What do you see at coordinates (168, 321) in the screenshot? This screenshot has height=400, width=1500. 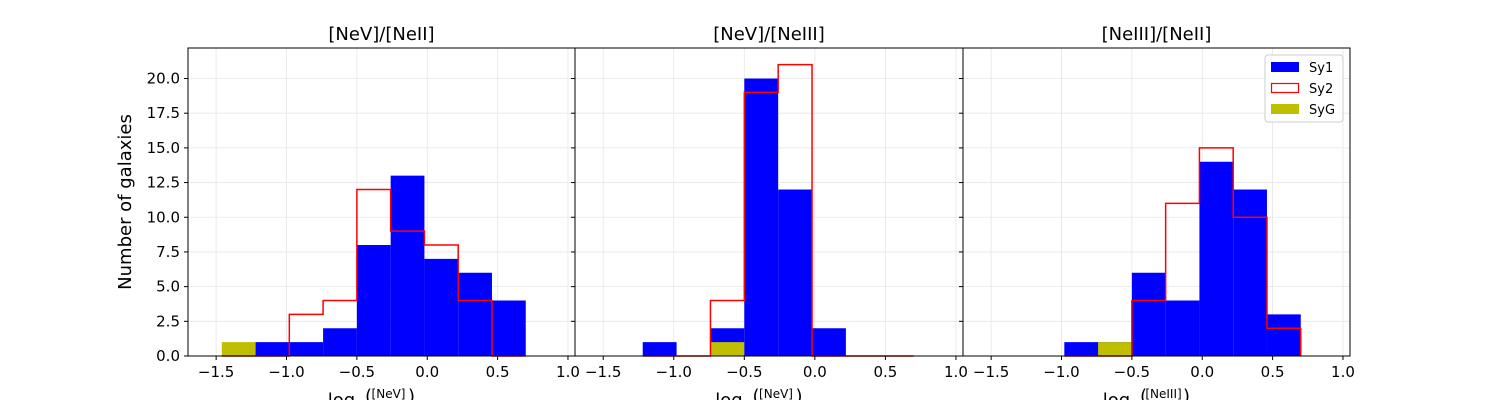 I see `y-tick-label: 2.5` at bounding box center [168, 321].